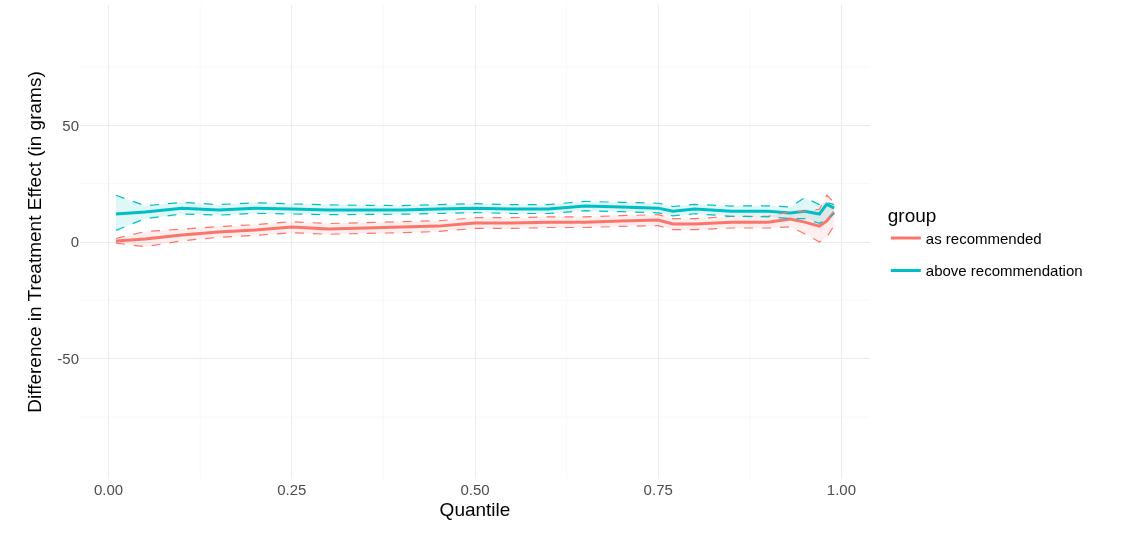  Describe the element at coordinates (475, 220) in the screenshot. I see `line-series` at that location.